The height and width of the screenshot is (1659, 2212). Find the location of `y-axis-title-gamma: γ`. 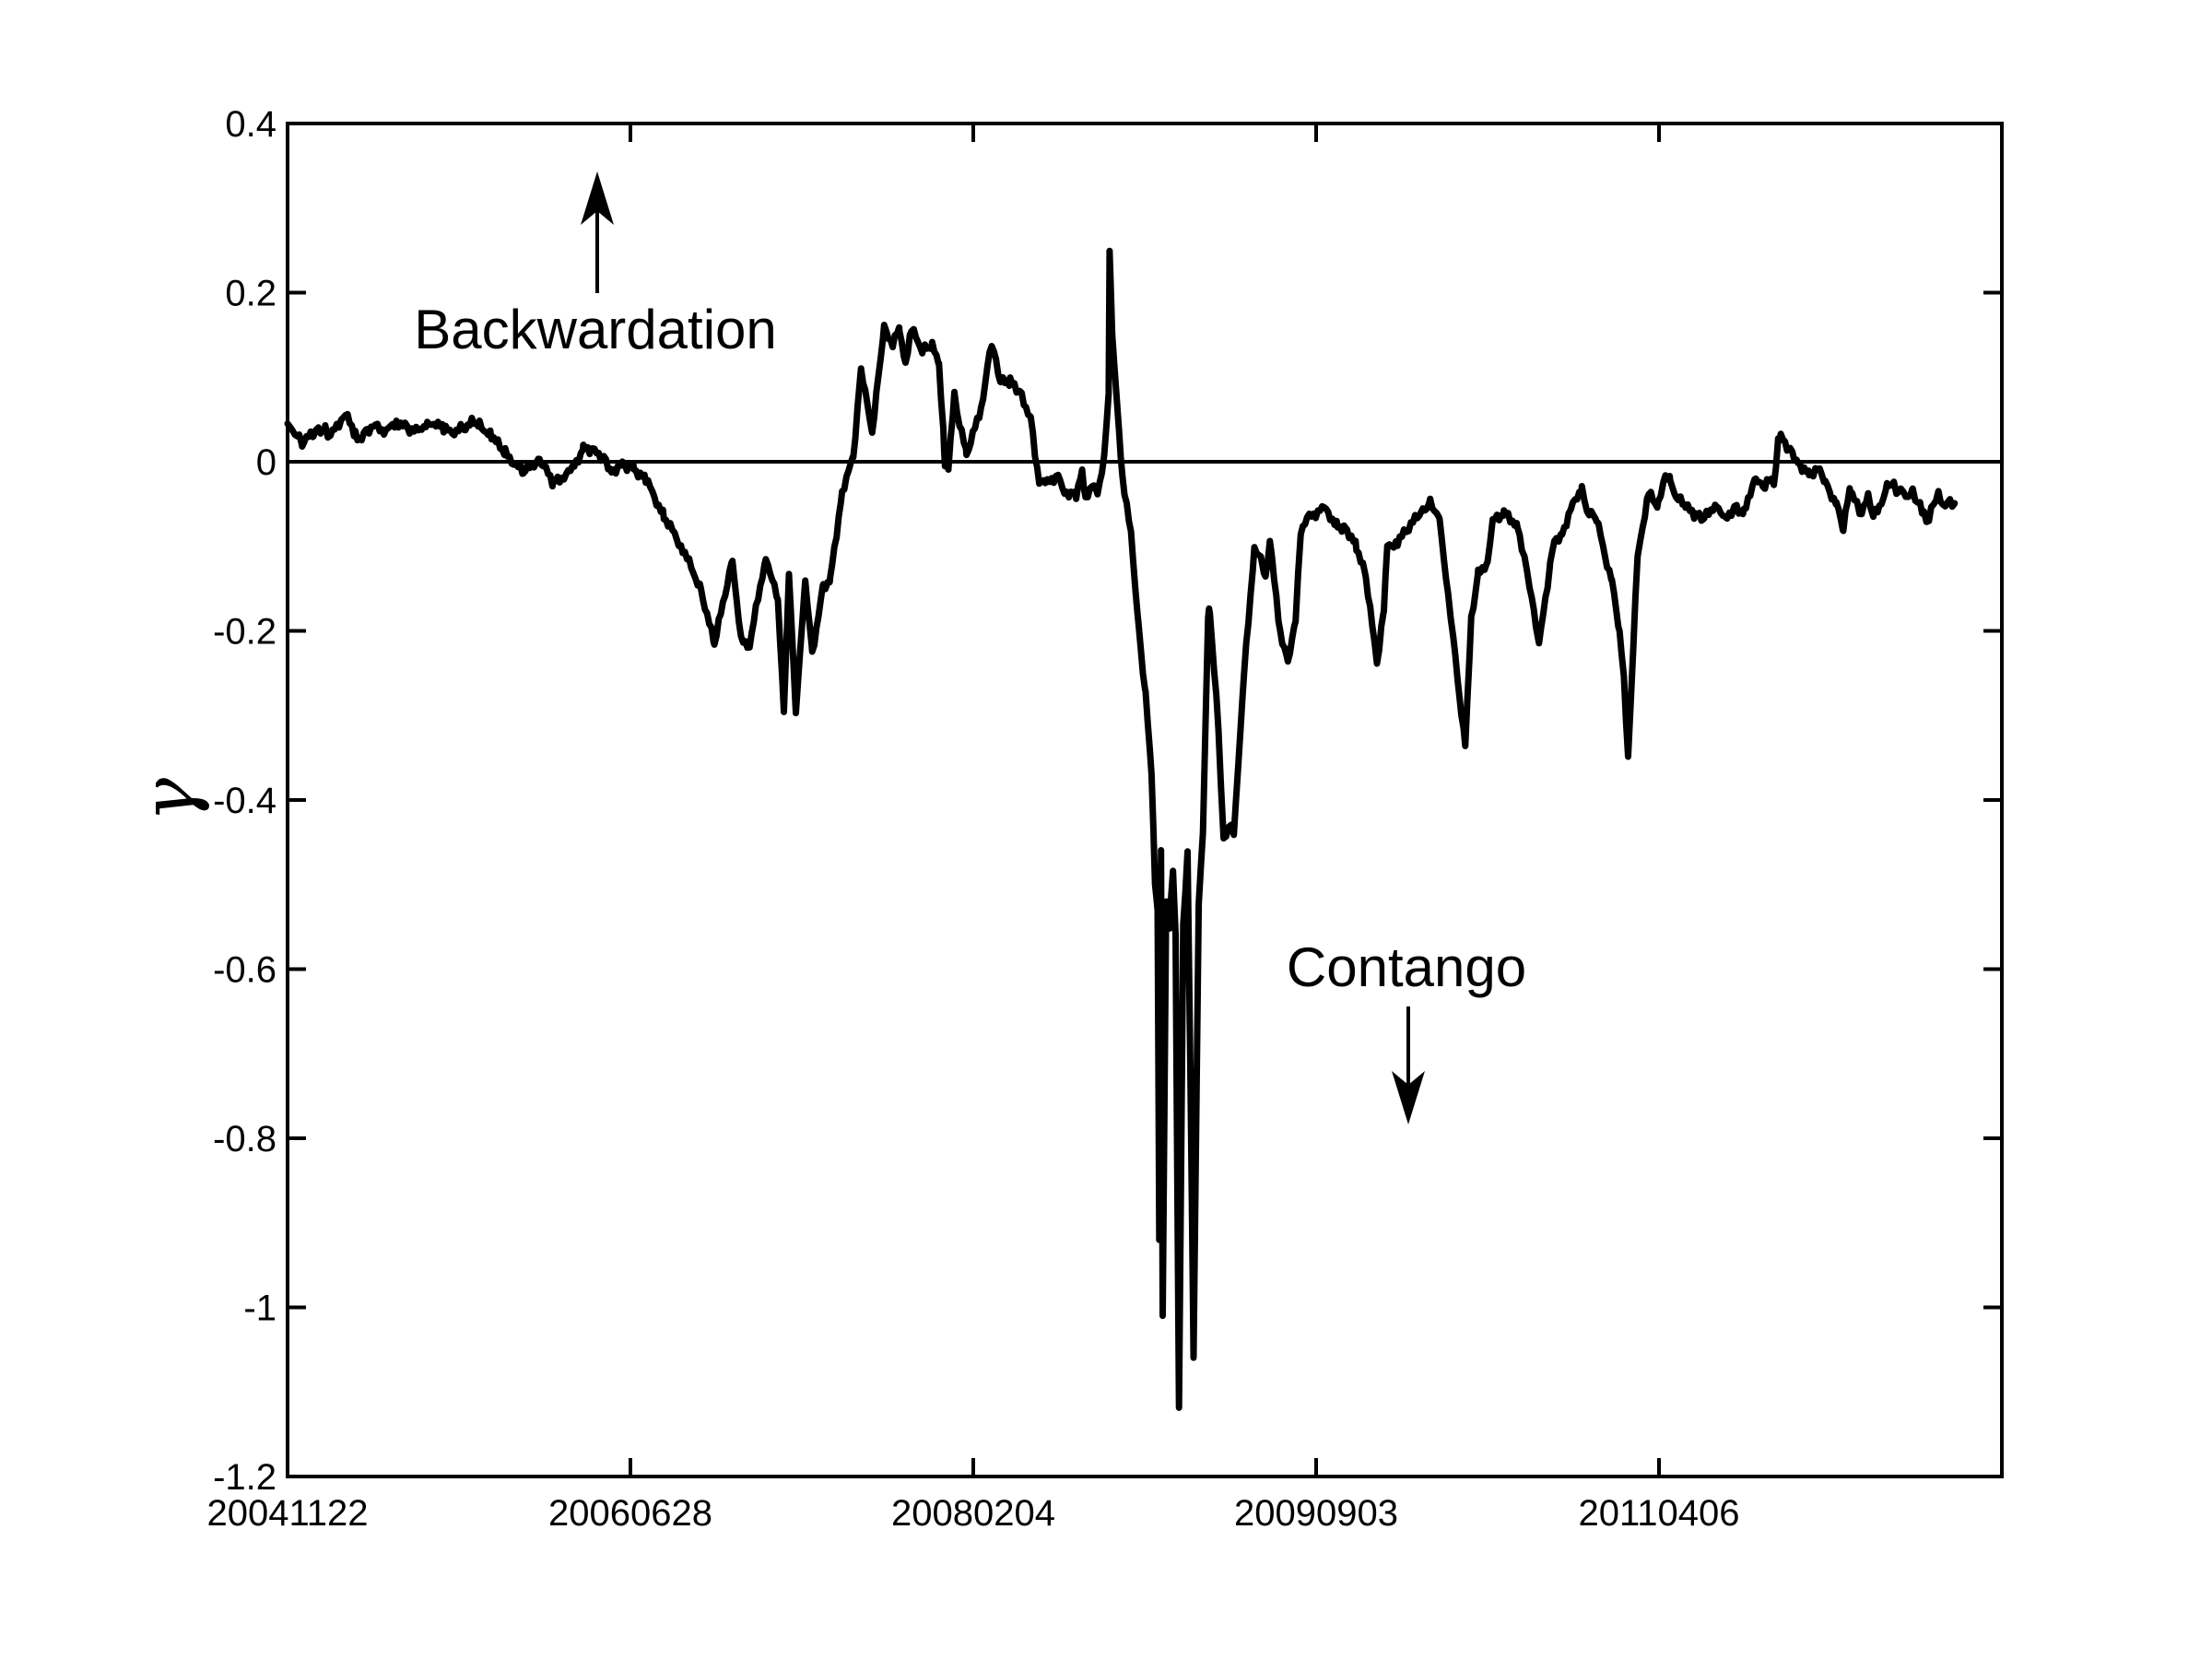

y-axis-title-gamma: γ is located at coordinates (169, 800).